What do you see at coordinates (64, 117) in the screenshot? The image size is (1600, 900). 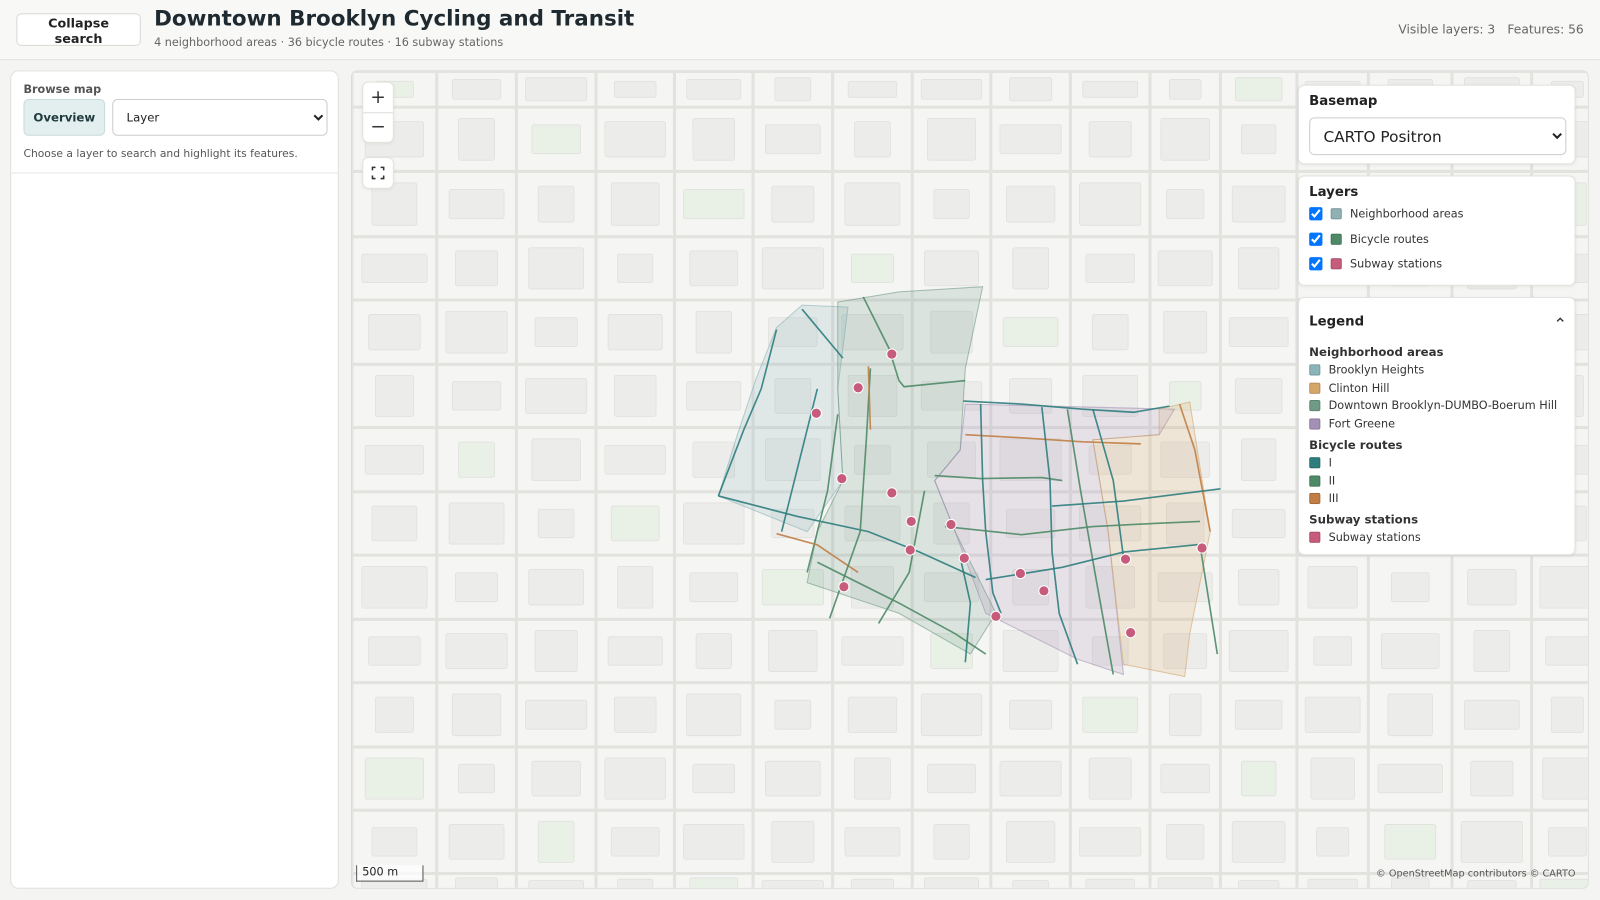 I see `overview-tab: Overview` at bounding box center [64, 117].